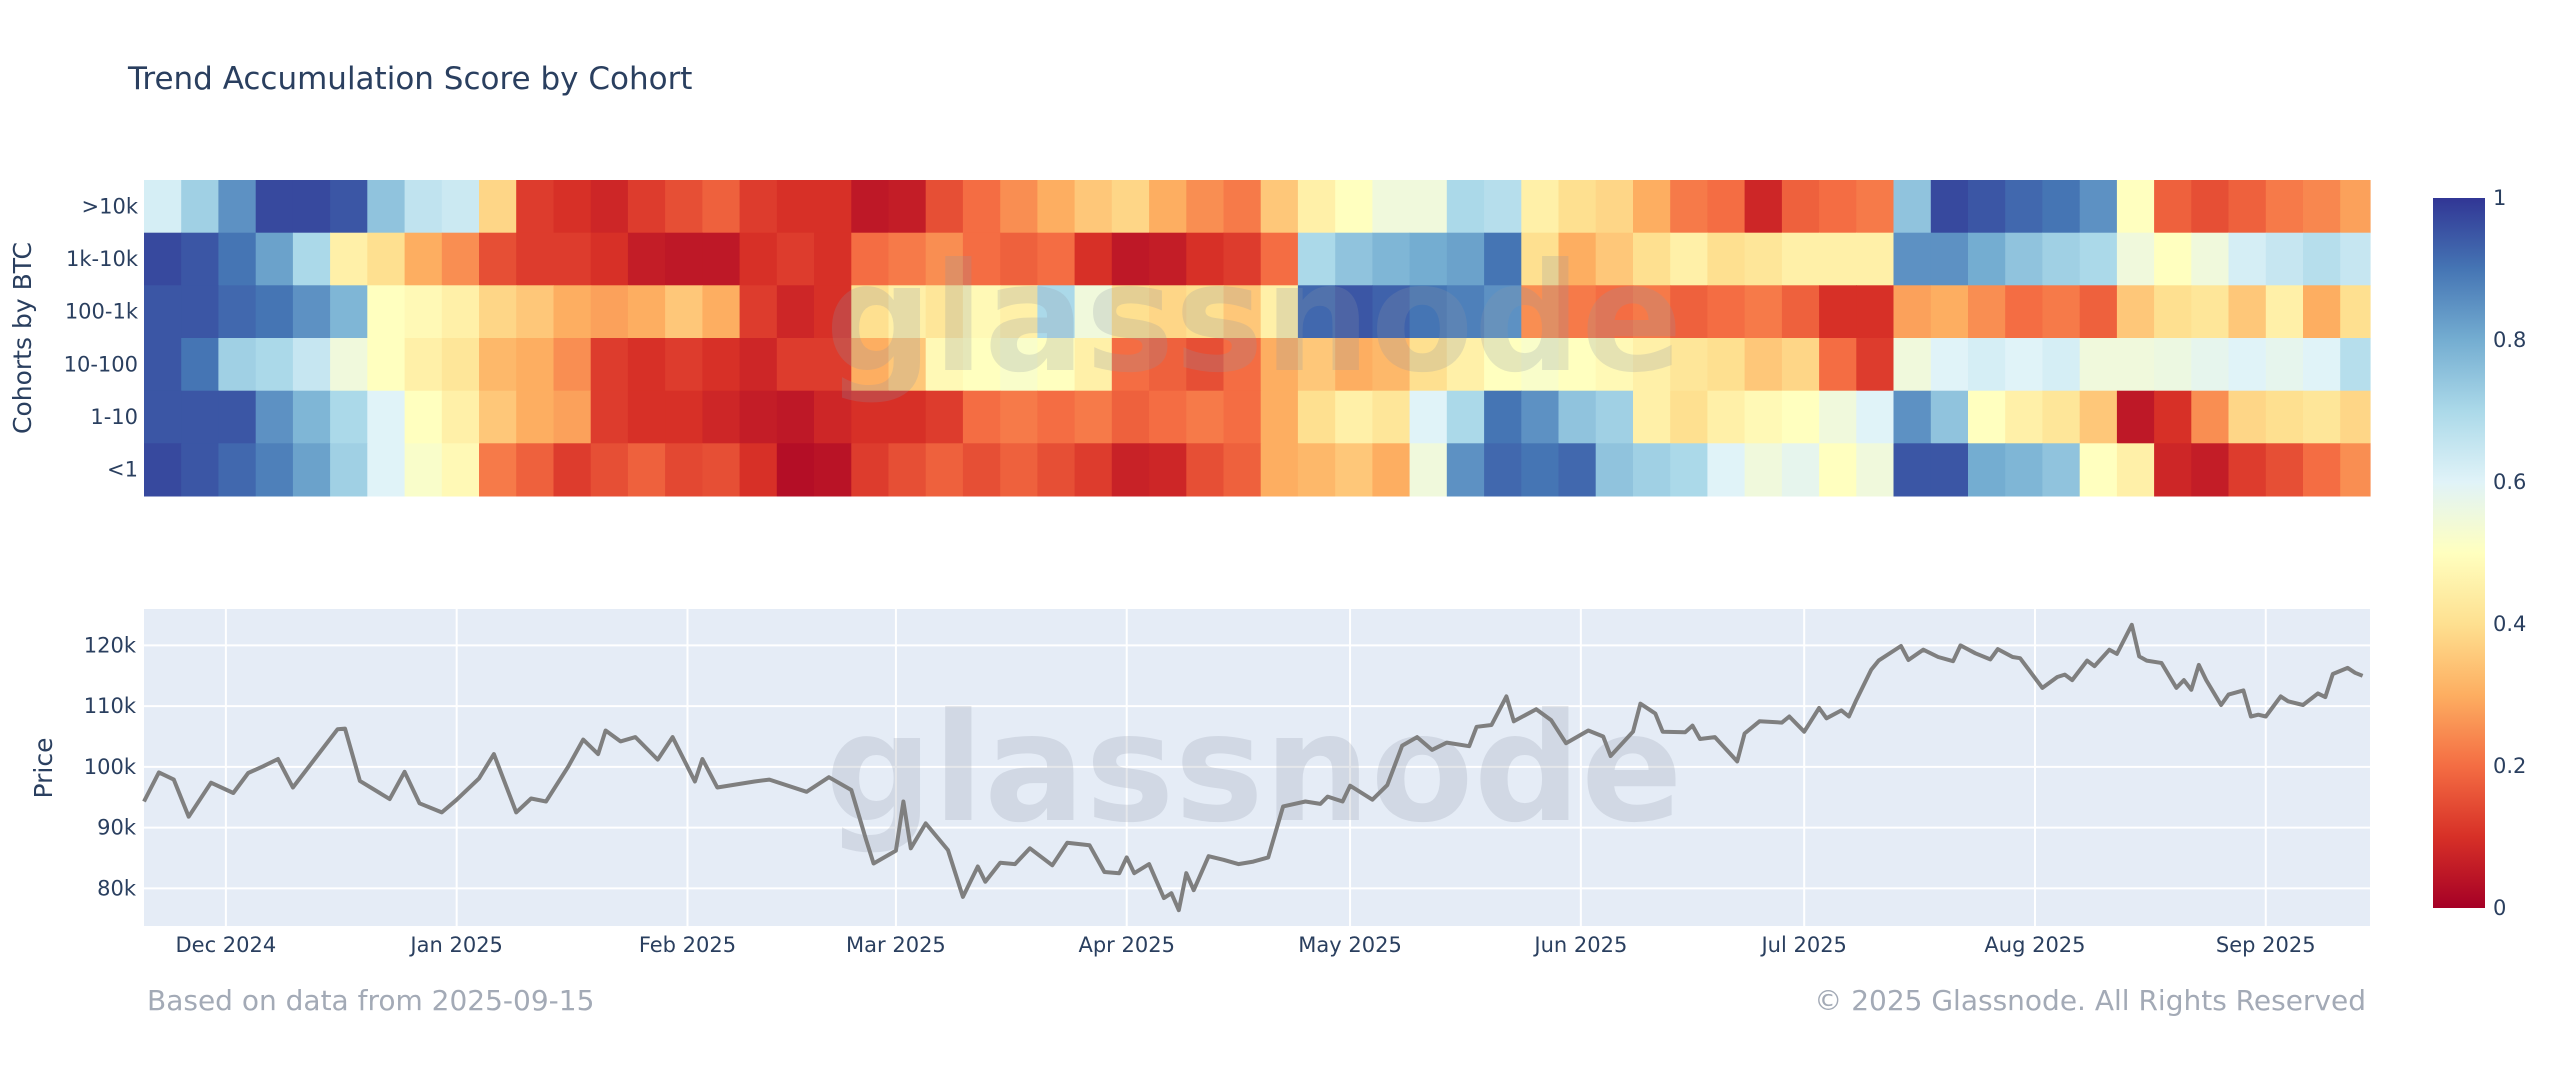 This screenshot has width=2560, height=1075. Describe the element at coordinates (1802, 945) in the screenshot. I see `x-tick-label: Jul 2025` at that location.